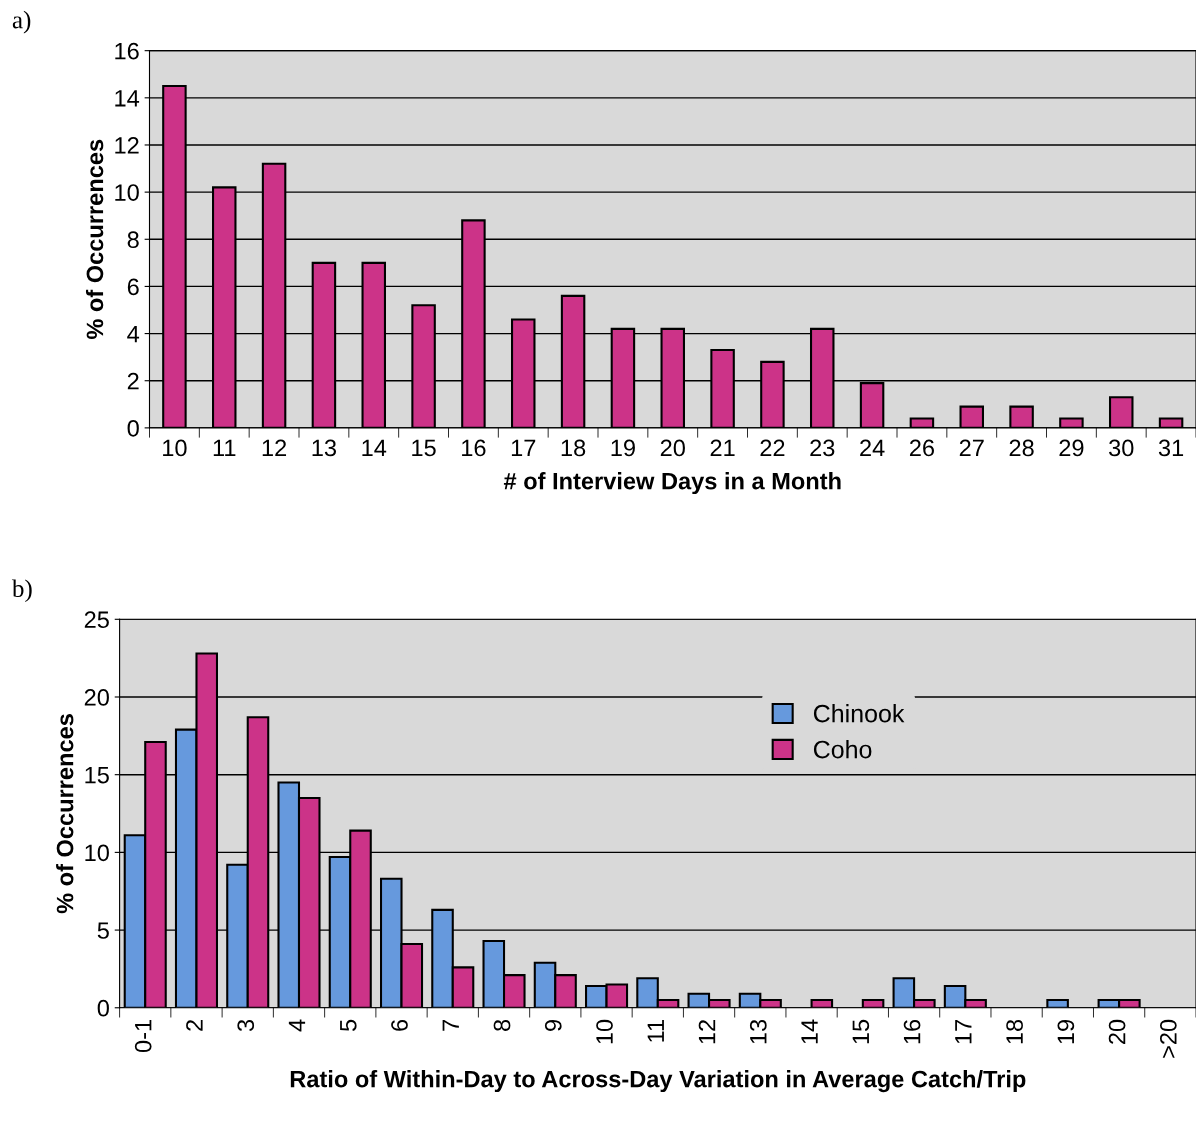 The image size is (1196, 1126). I want to click on legend-label: Chinook, so click(859, 713).